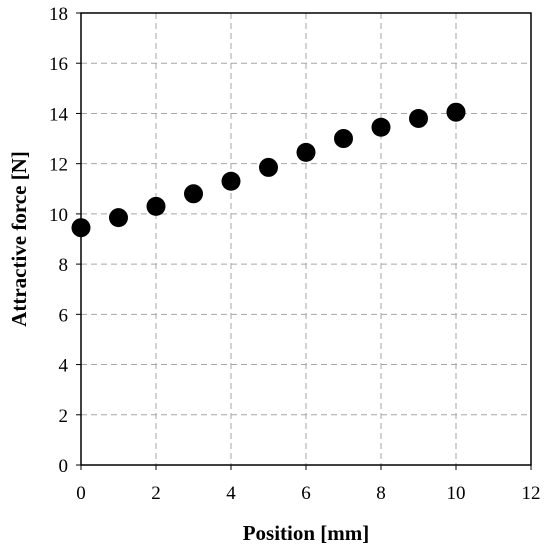  I want to click on y-tick-label: 2, so click(64, 416).